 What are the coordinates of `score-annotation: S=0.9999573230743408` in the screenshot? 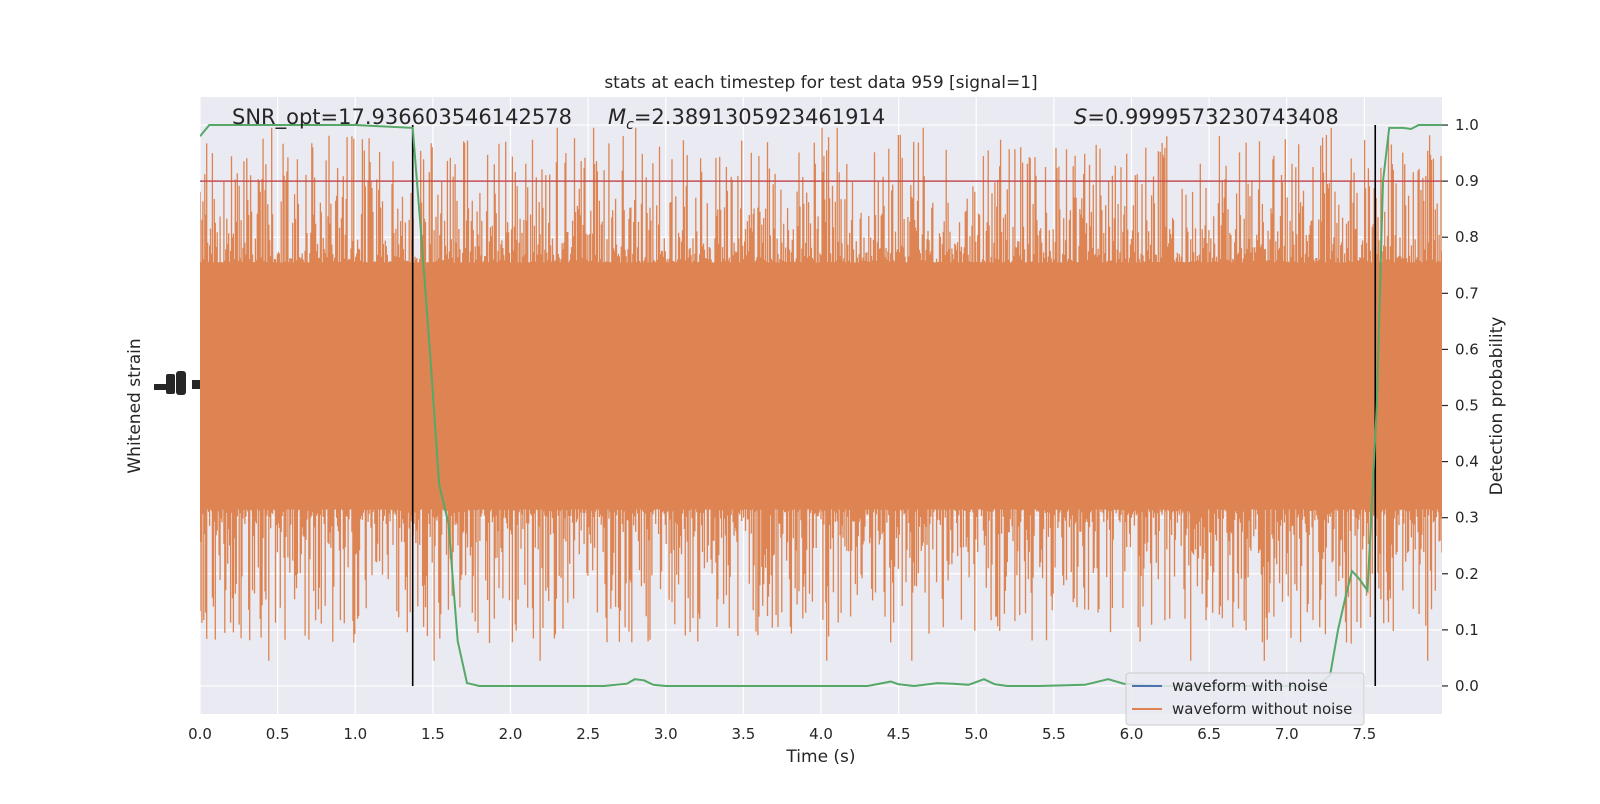 It's located at (1206, 117).